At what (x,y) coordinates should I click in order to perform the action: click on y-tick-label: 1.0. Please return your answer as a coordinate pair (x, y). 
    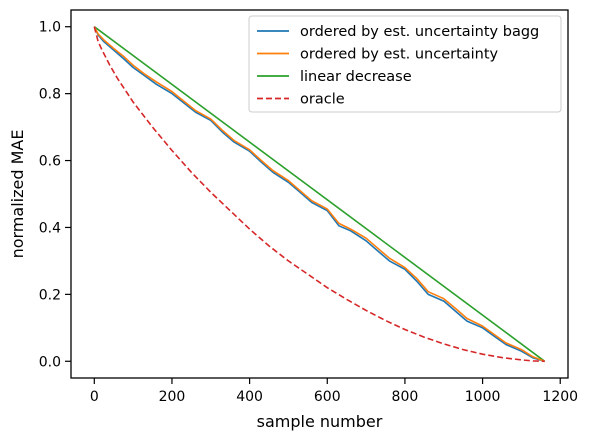
    Looking at the image, I should click on (50, 28).